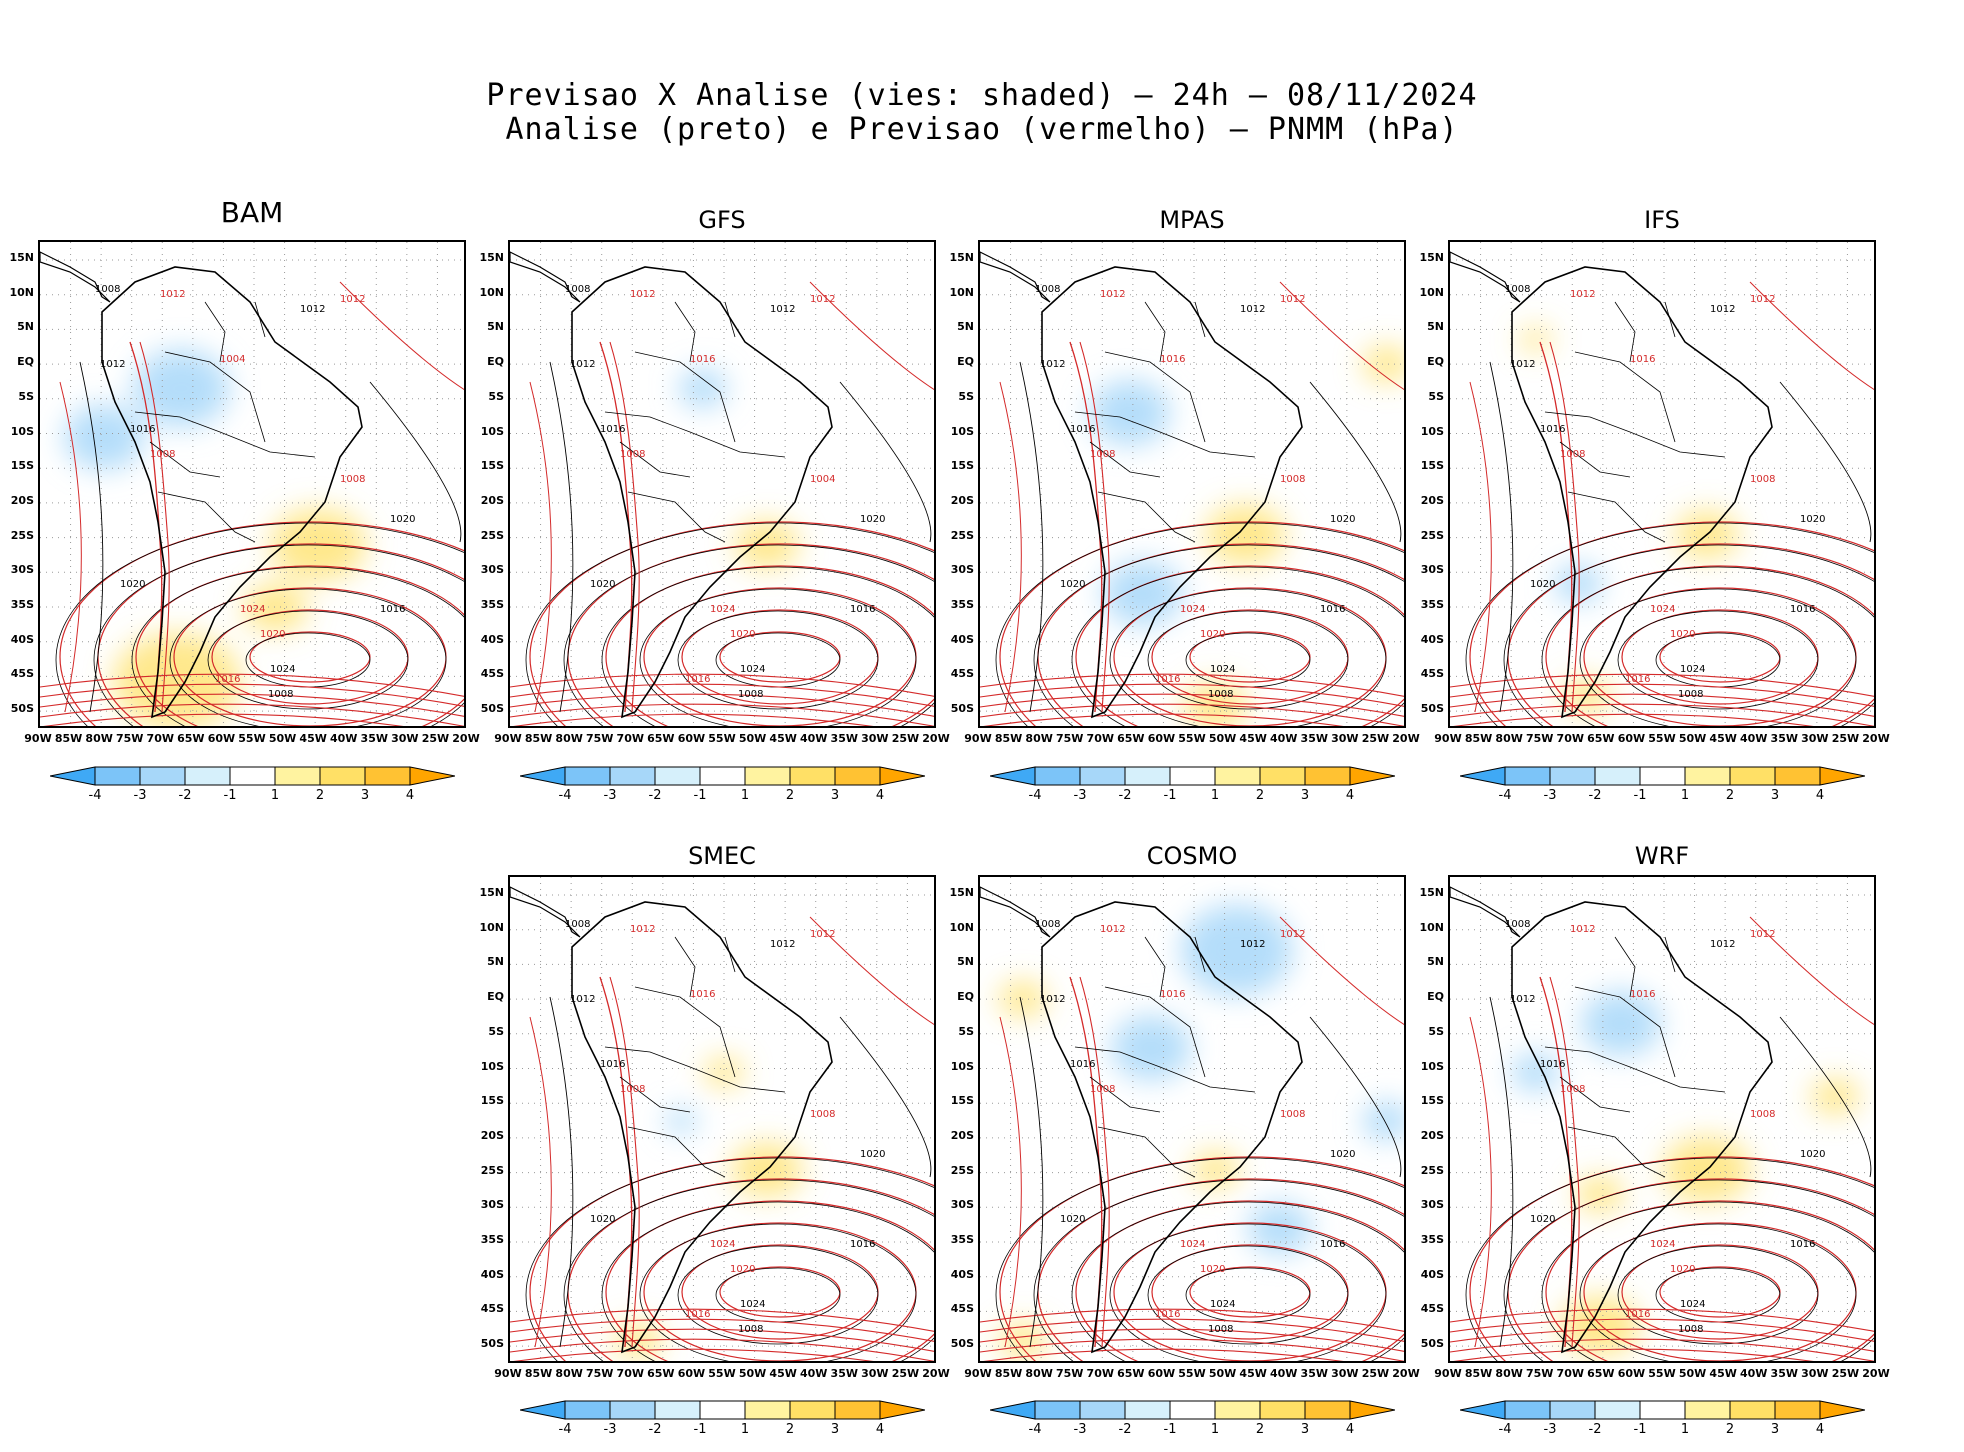 Image resolution: width=1964 pixels, height=1452 pixels. Describe the element at coordinates (1305, 1429) in the screenshot. I see `colorbar-tick-label: 3` at that location.